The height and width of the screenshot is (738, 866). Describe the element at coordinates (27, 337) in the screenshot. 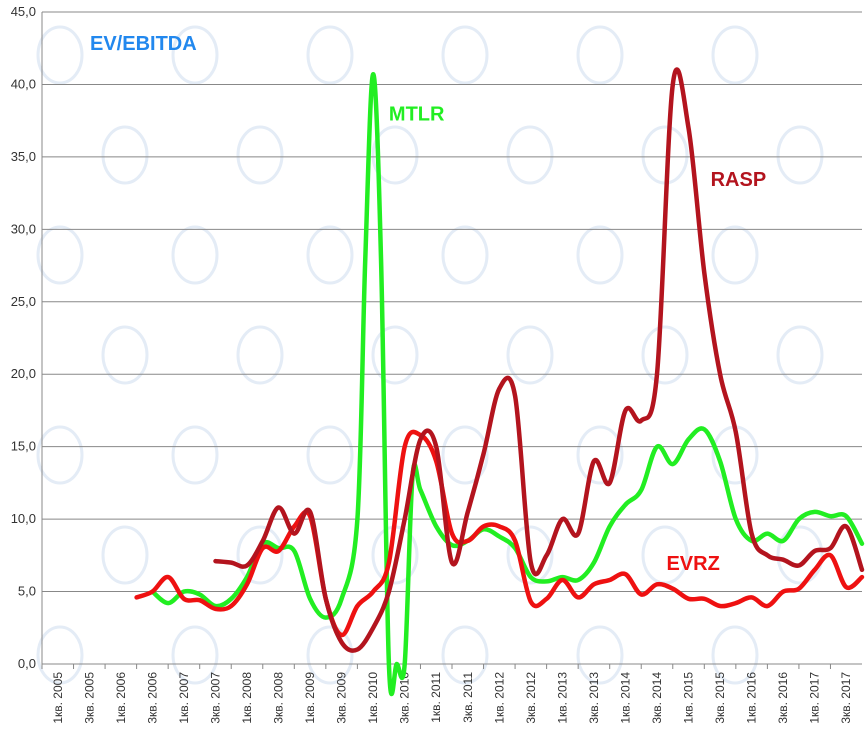

I see `y-axis: 0,0 5,0 10,0 15,0 20,0 25,0 30,0 35,0 40,0 45,0` at that location.